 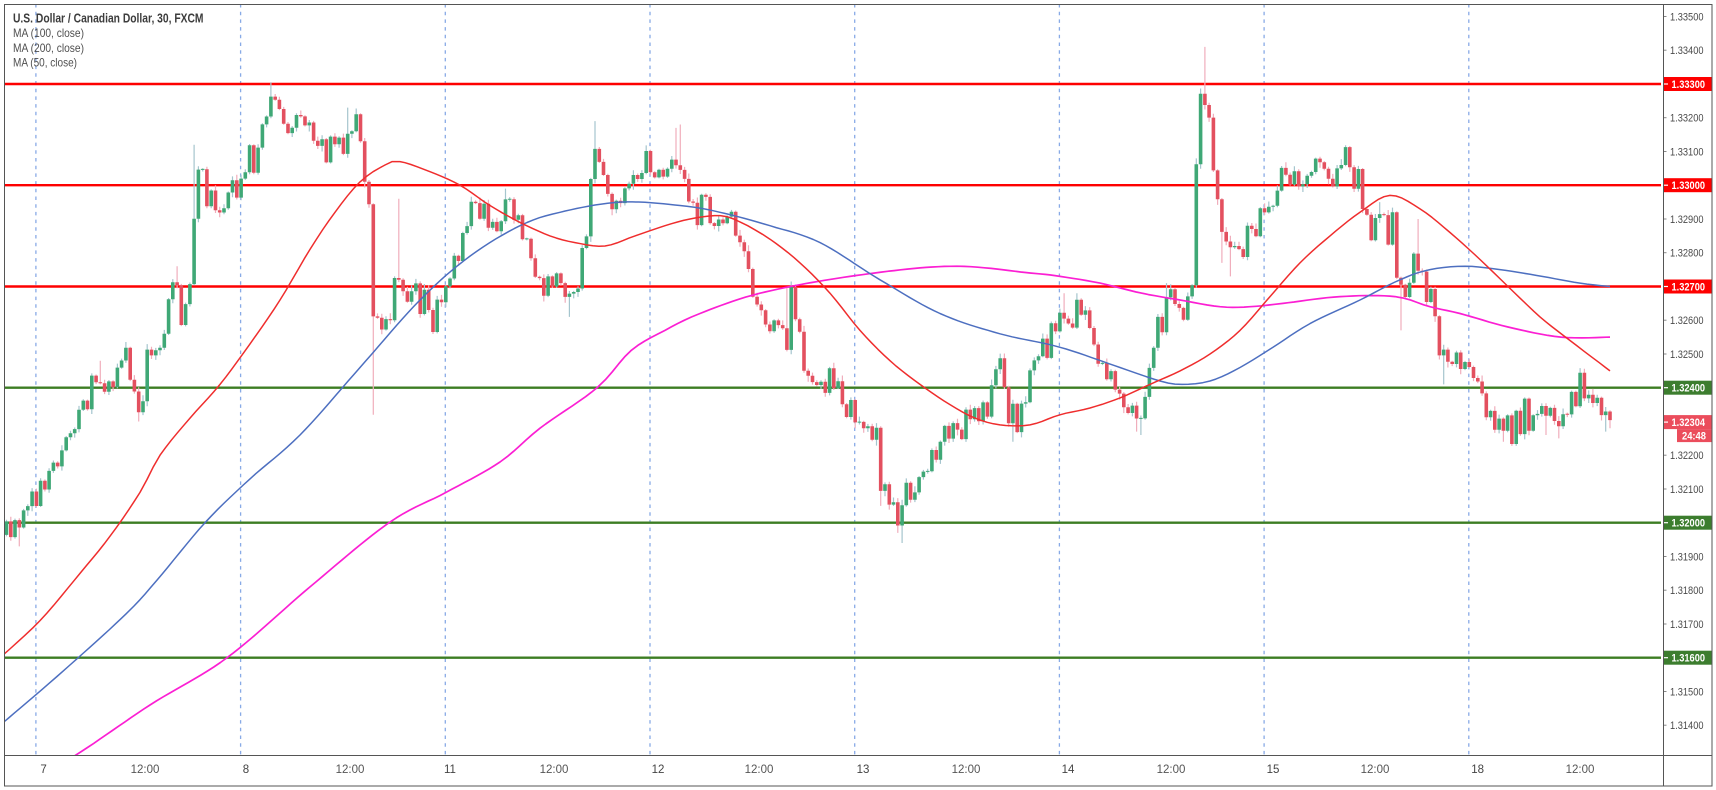 What do you see at coordinates (1689, 186) in the screenshot?
I see `svg-text: 1.33000` at bounding box center [1689, 186].